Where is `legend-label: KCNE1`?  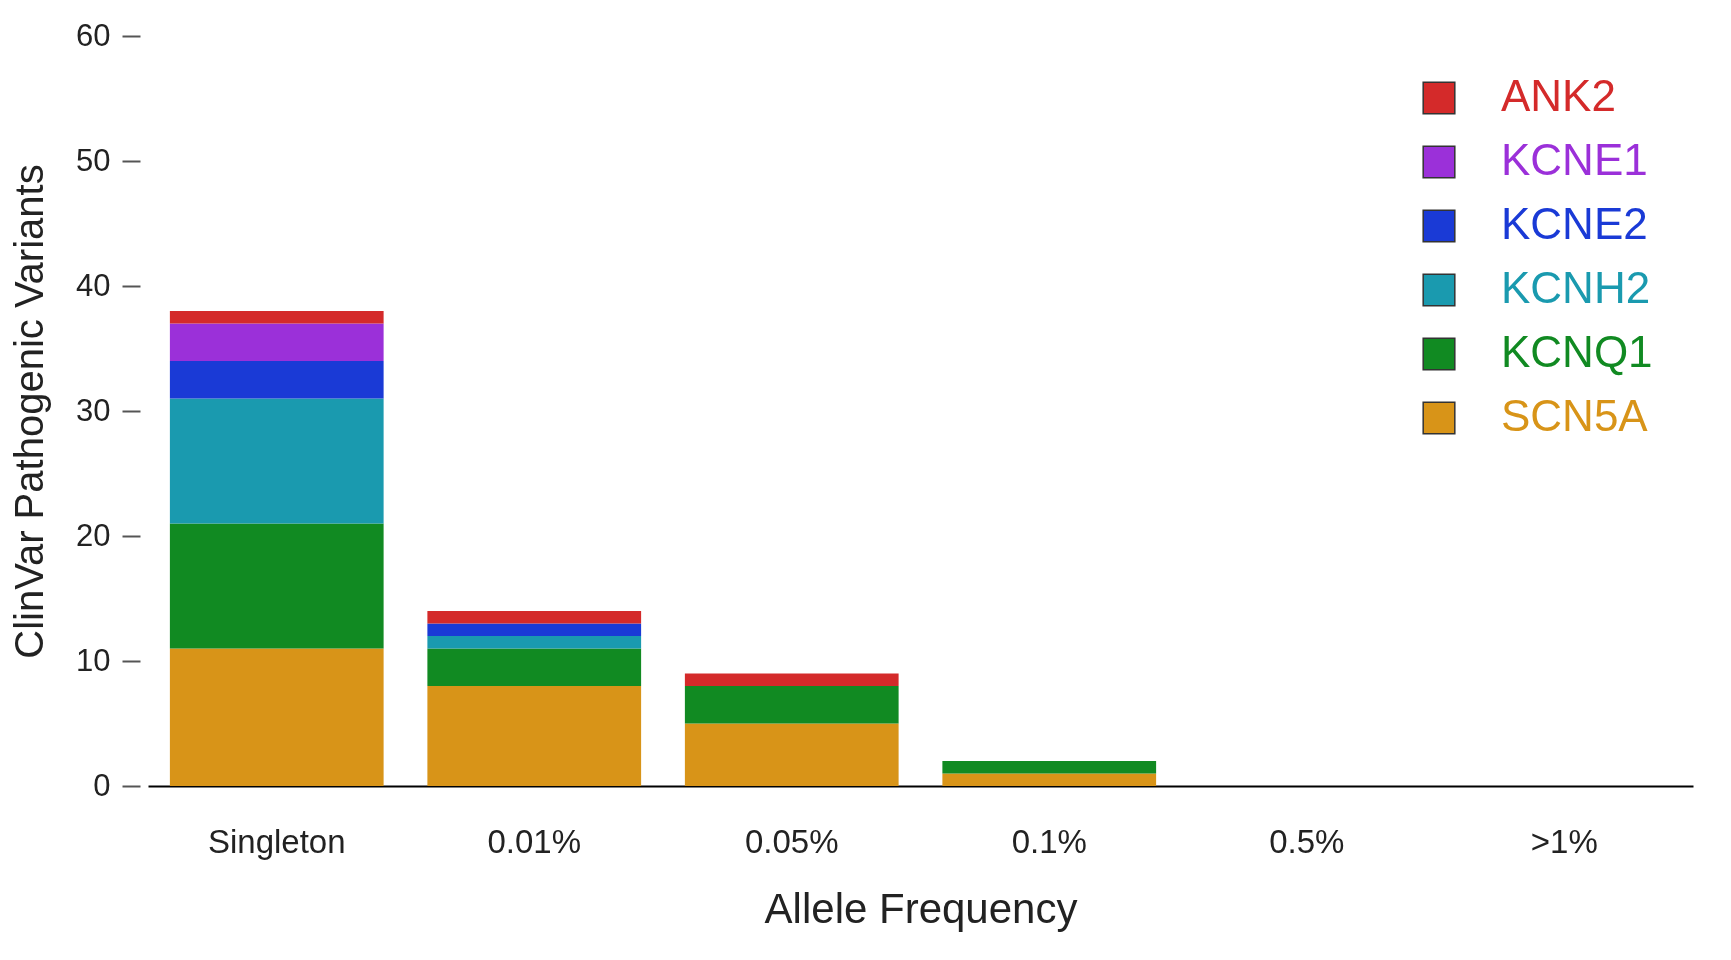
legend-label: KCNE1 is located at coordinates (1574, 159).